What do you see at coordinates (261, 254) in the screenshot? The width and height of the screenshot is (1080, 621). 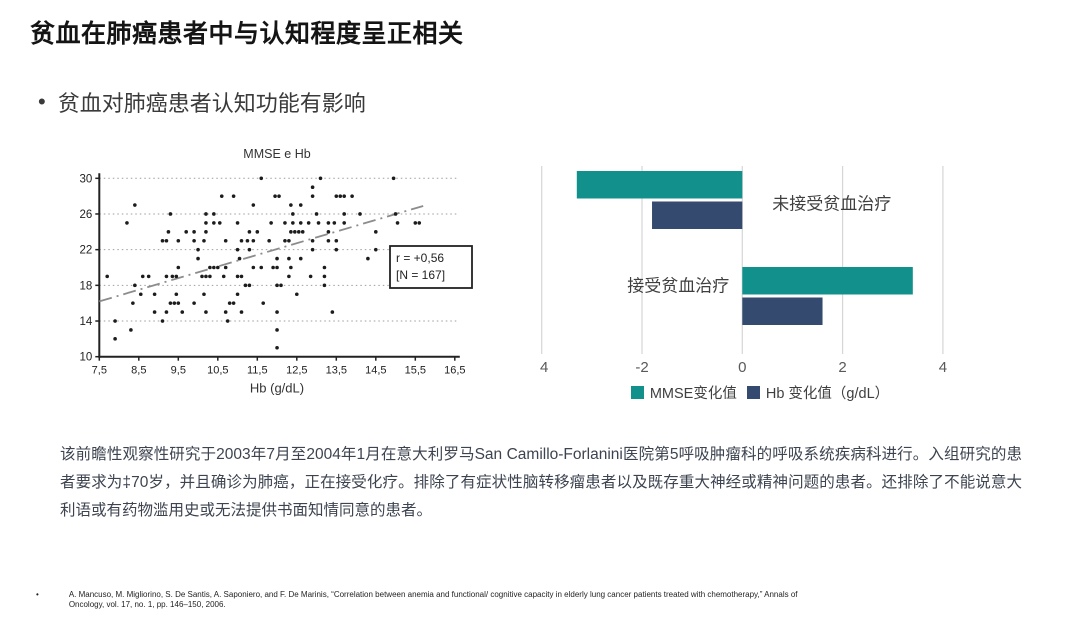 I see `trend-line` at bounding box center [261, 254].